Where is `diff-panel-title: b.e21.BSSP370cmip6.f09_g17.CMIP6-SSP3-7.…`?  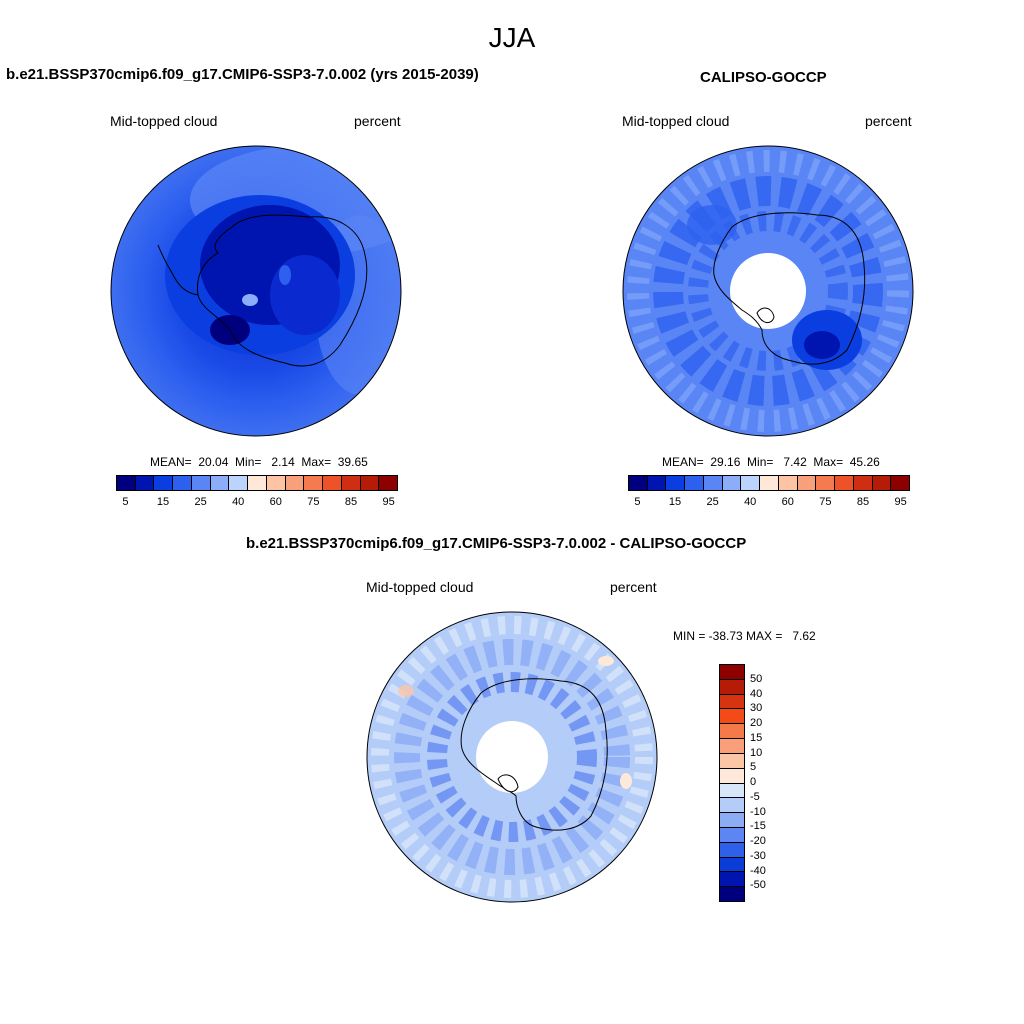 diff-panel-title: b.e21.BSSP370cmip6.f09_g17.CMIP6-SSP3-7.… is located at coordinates (496, 543).